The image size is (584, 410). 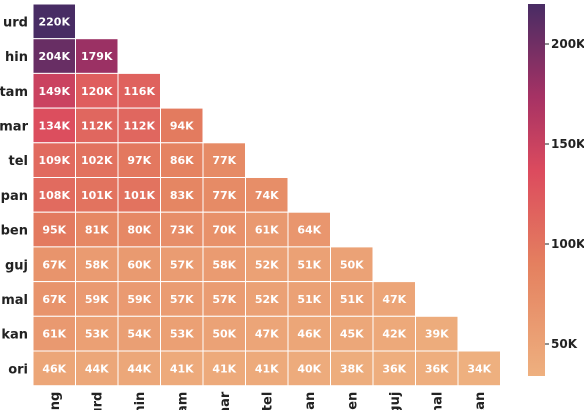 I want to click on cell-value-label: 108K, so click(x=55, y=195).